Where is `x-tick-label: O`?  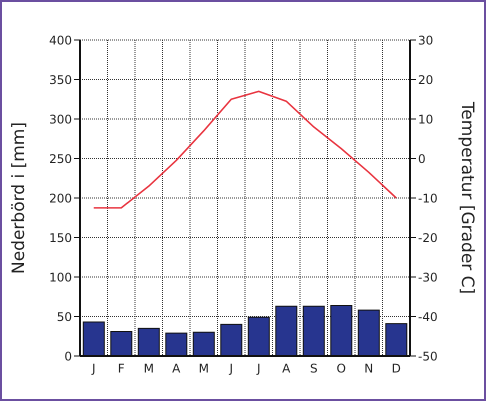 x-tick-label: O is located at coordinates (341, 369).